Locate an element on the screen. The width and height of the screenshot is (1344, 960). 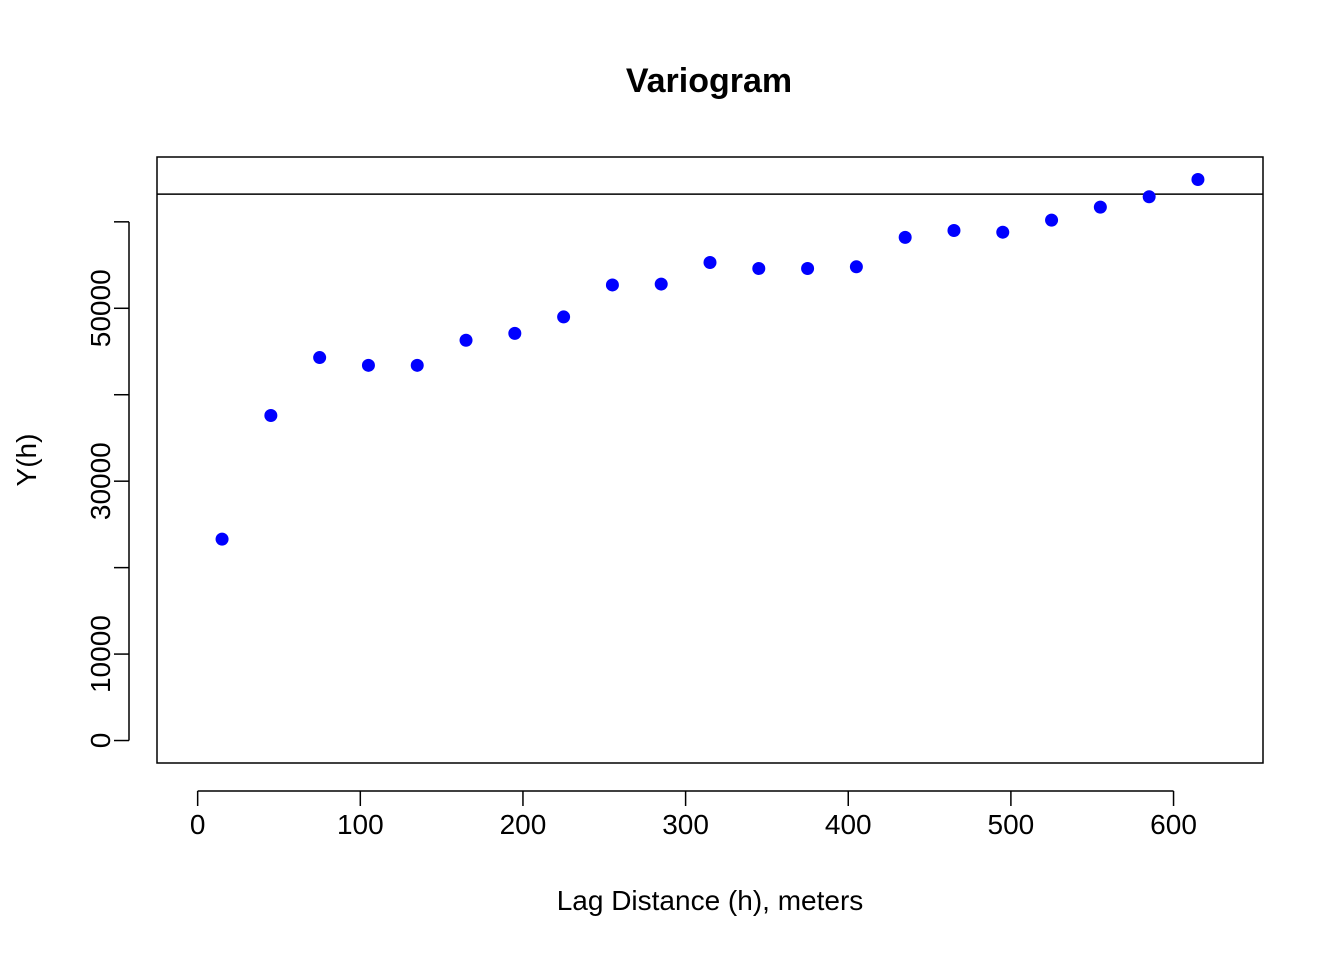
y-tick-label: 50000 is located at coordinates (100, 308).